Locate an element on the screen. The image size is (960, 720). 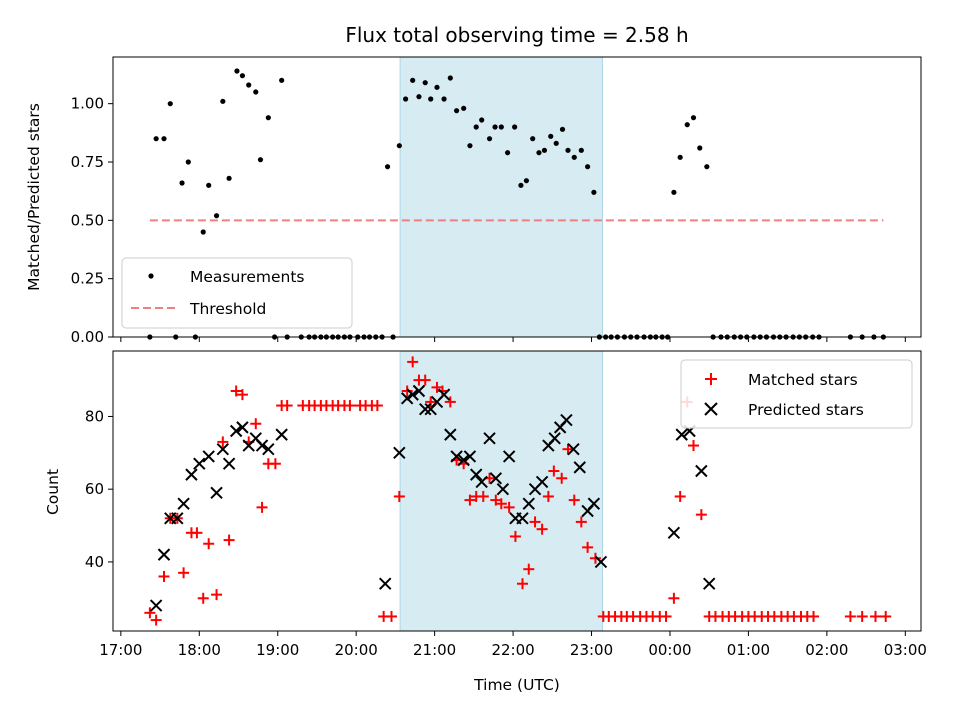
top-y-axis-label: Matched/Predicted stars is located at coordinates (34, 197).